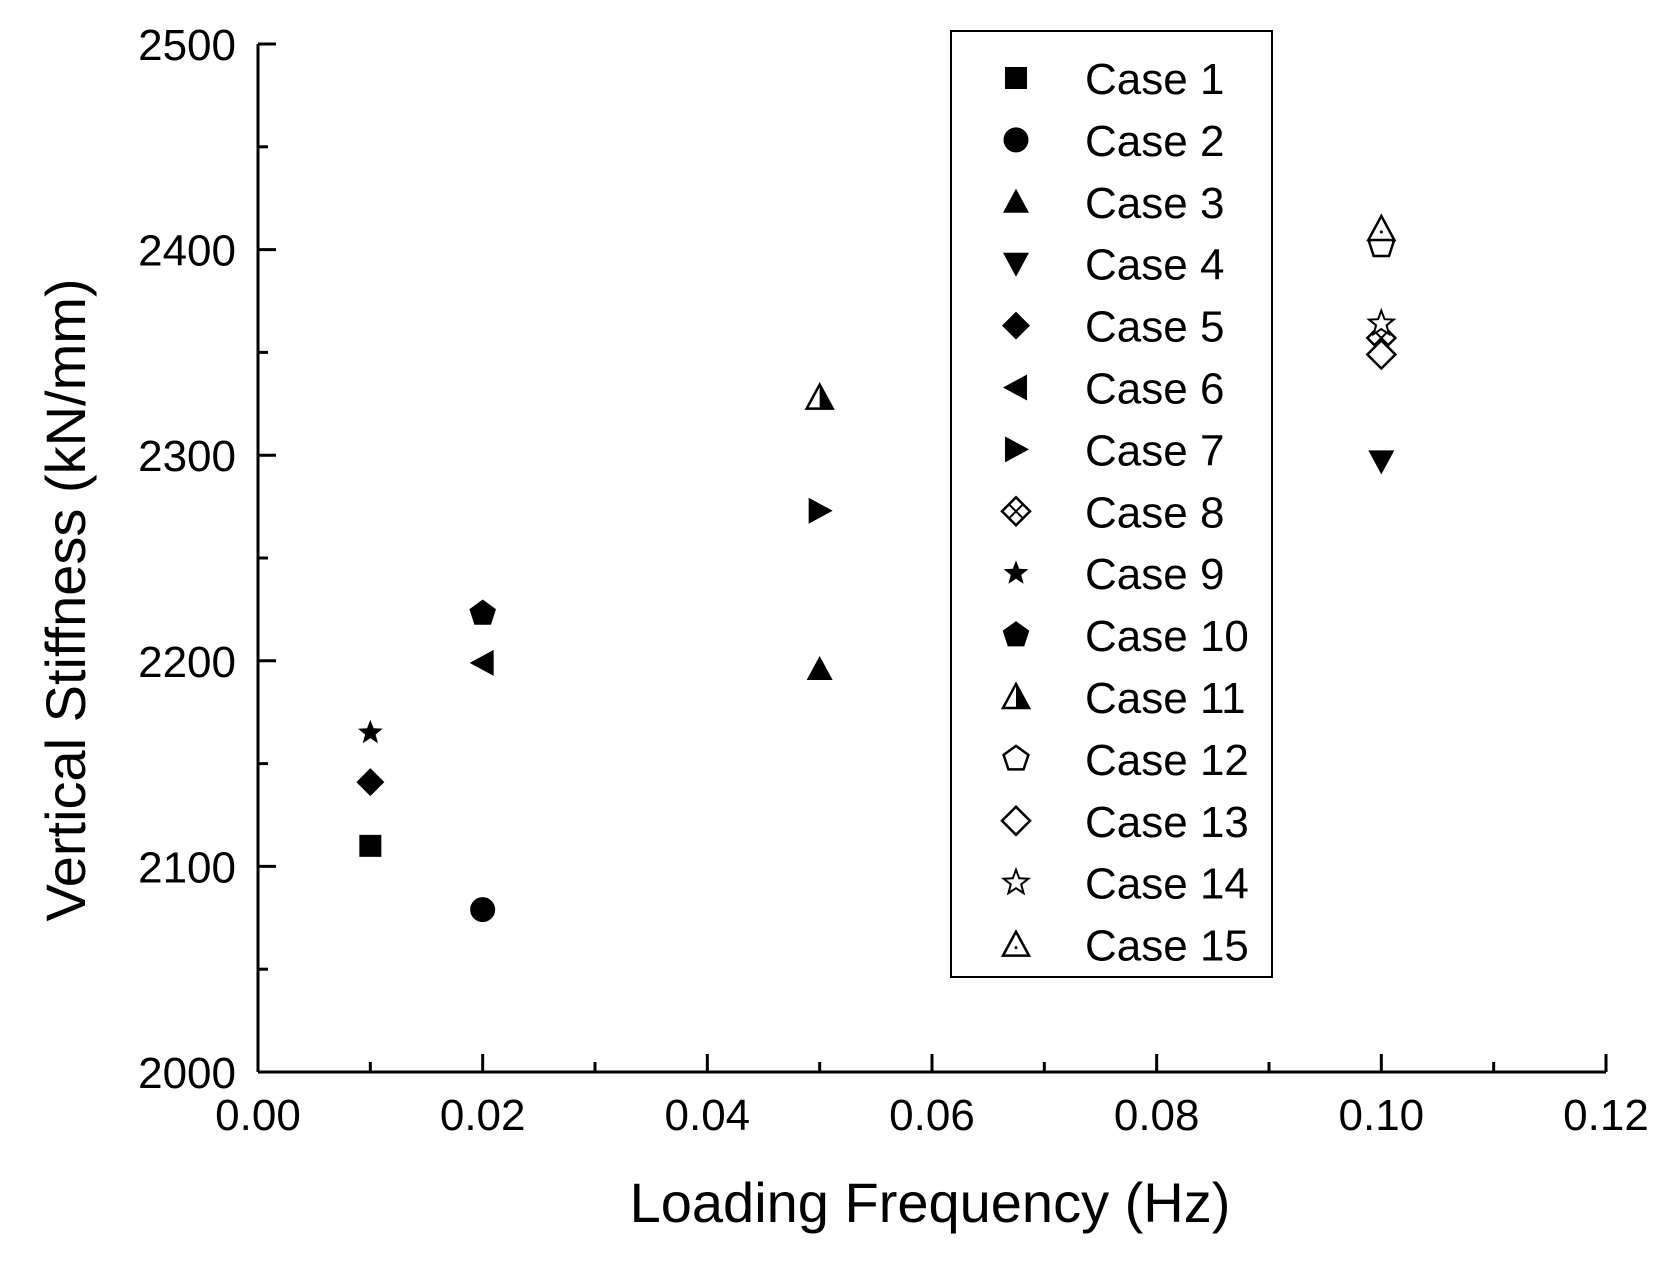 This screenshot has width=1659, height=1262. I want to click on legend-label: Case 2, so click(1154, 141).